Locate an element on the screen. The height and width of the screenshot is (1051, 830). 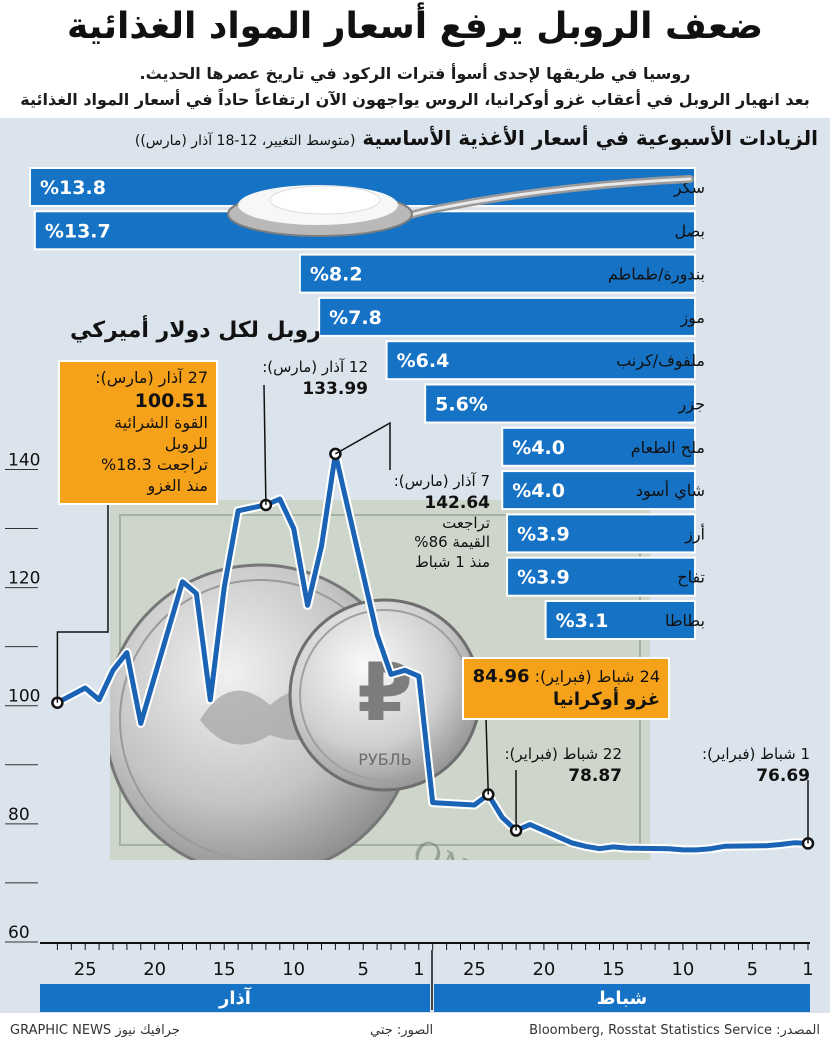
ruble-chart-title: روبل لكل دولار أميركي is located at coordinates (195, 330).